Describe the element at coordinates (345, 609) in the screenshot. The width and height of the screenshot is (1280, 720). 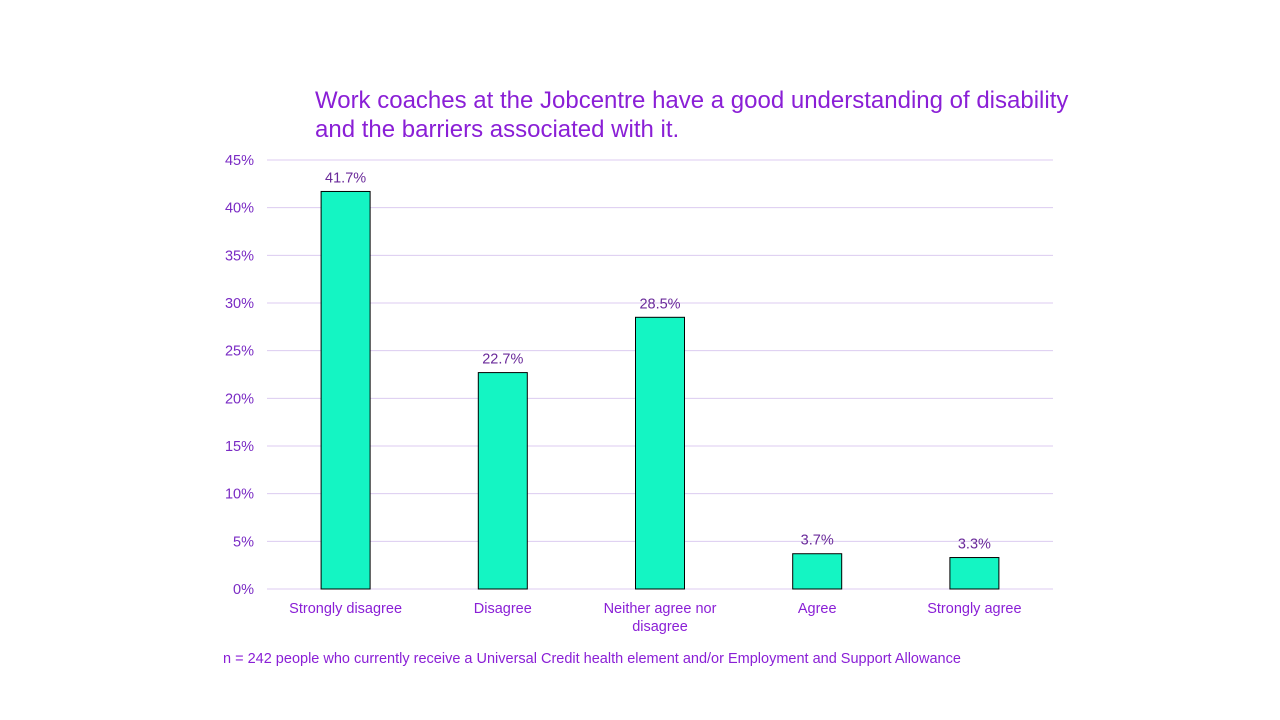
I see `x-tick-label: Strongly disagree` at that location.